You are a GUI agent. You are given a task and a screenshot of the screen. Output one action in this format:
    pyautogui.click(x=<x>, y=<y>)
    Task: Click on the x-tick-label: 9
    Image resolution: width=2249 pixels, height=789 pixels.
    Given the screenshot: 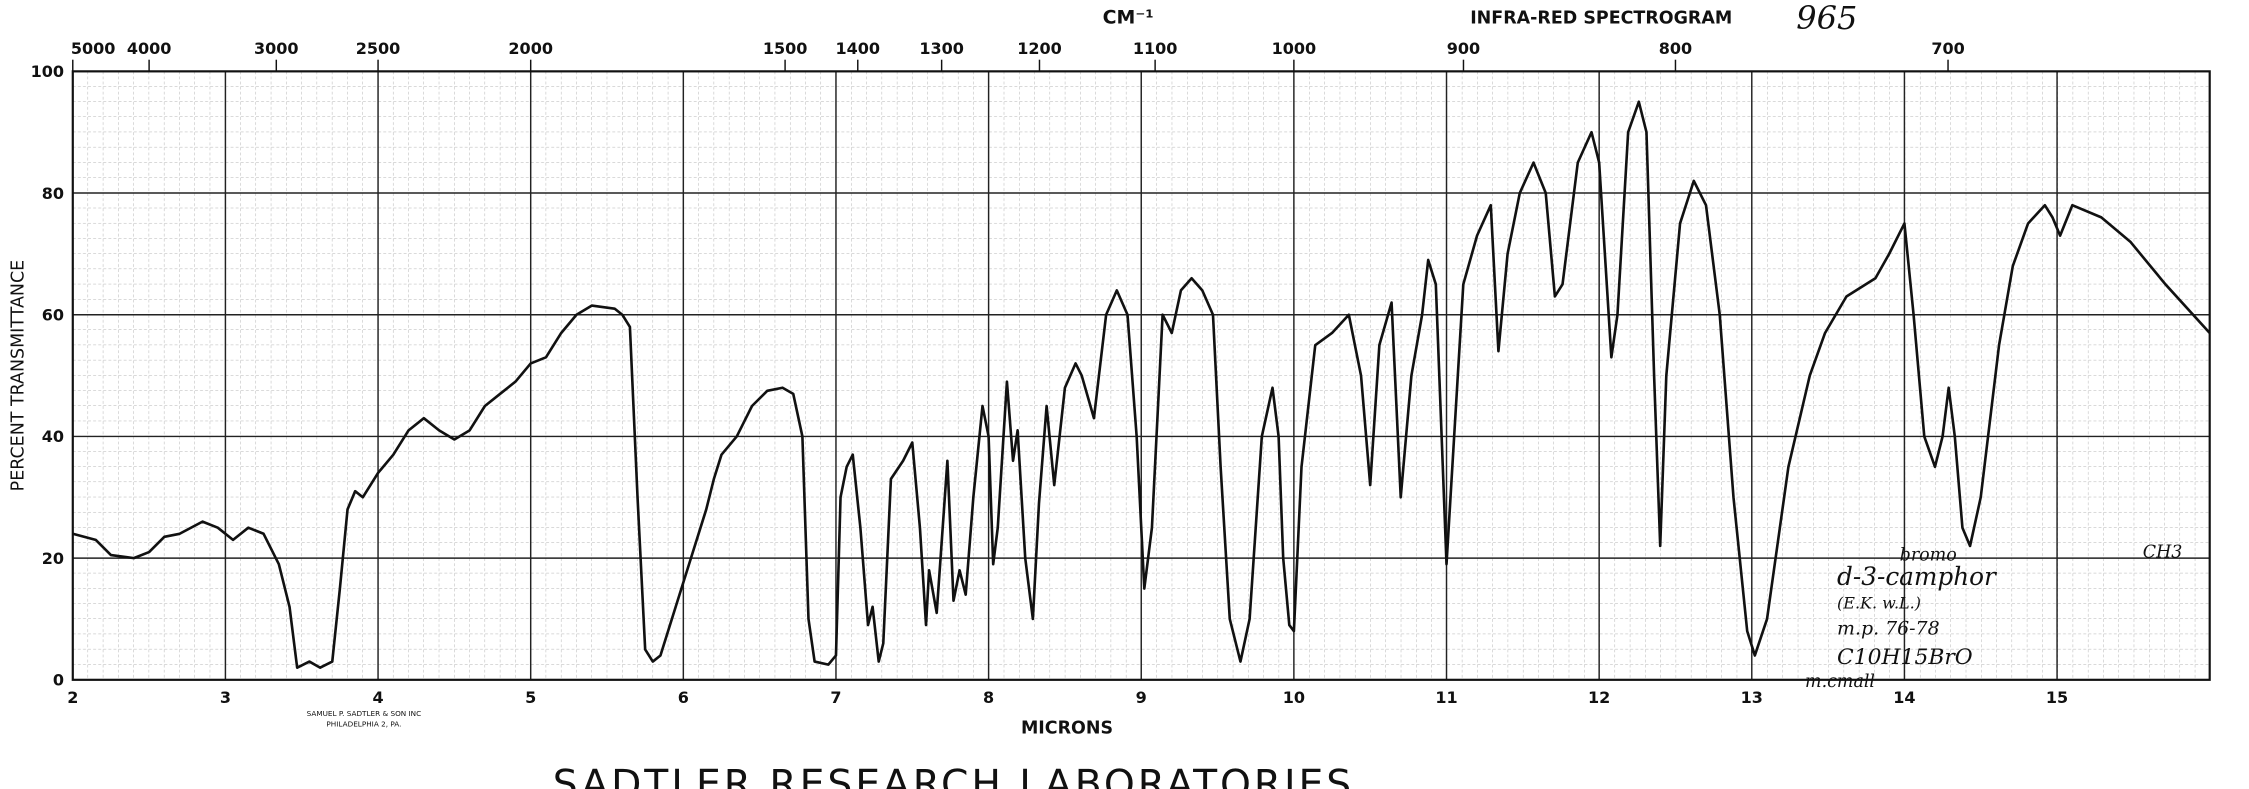 What is the action you would take?
    pyautogui.click(x=1141, y=697)
    